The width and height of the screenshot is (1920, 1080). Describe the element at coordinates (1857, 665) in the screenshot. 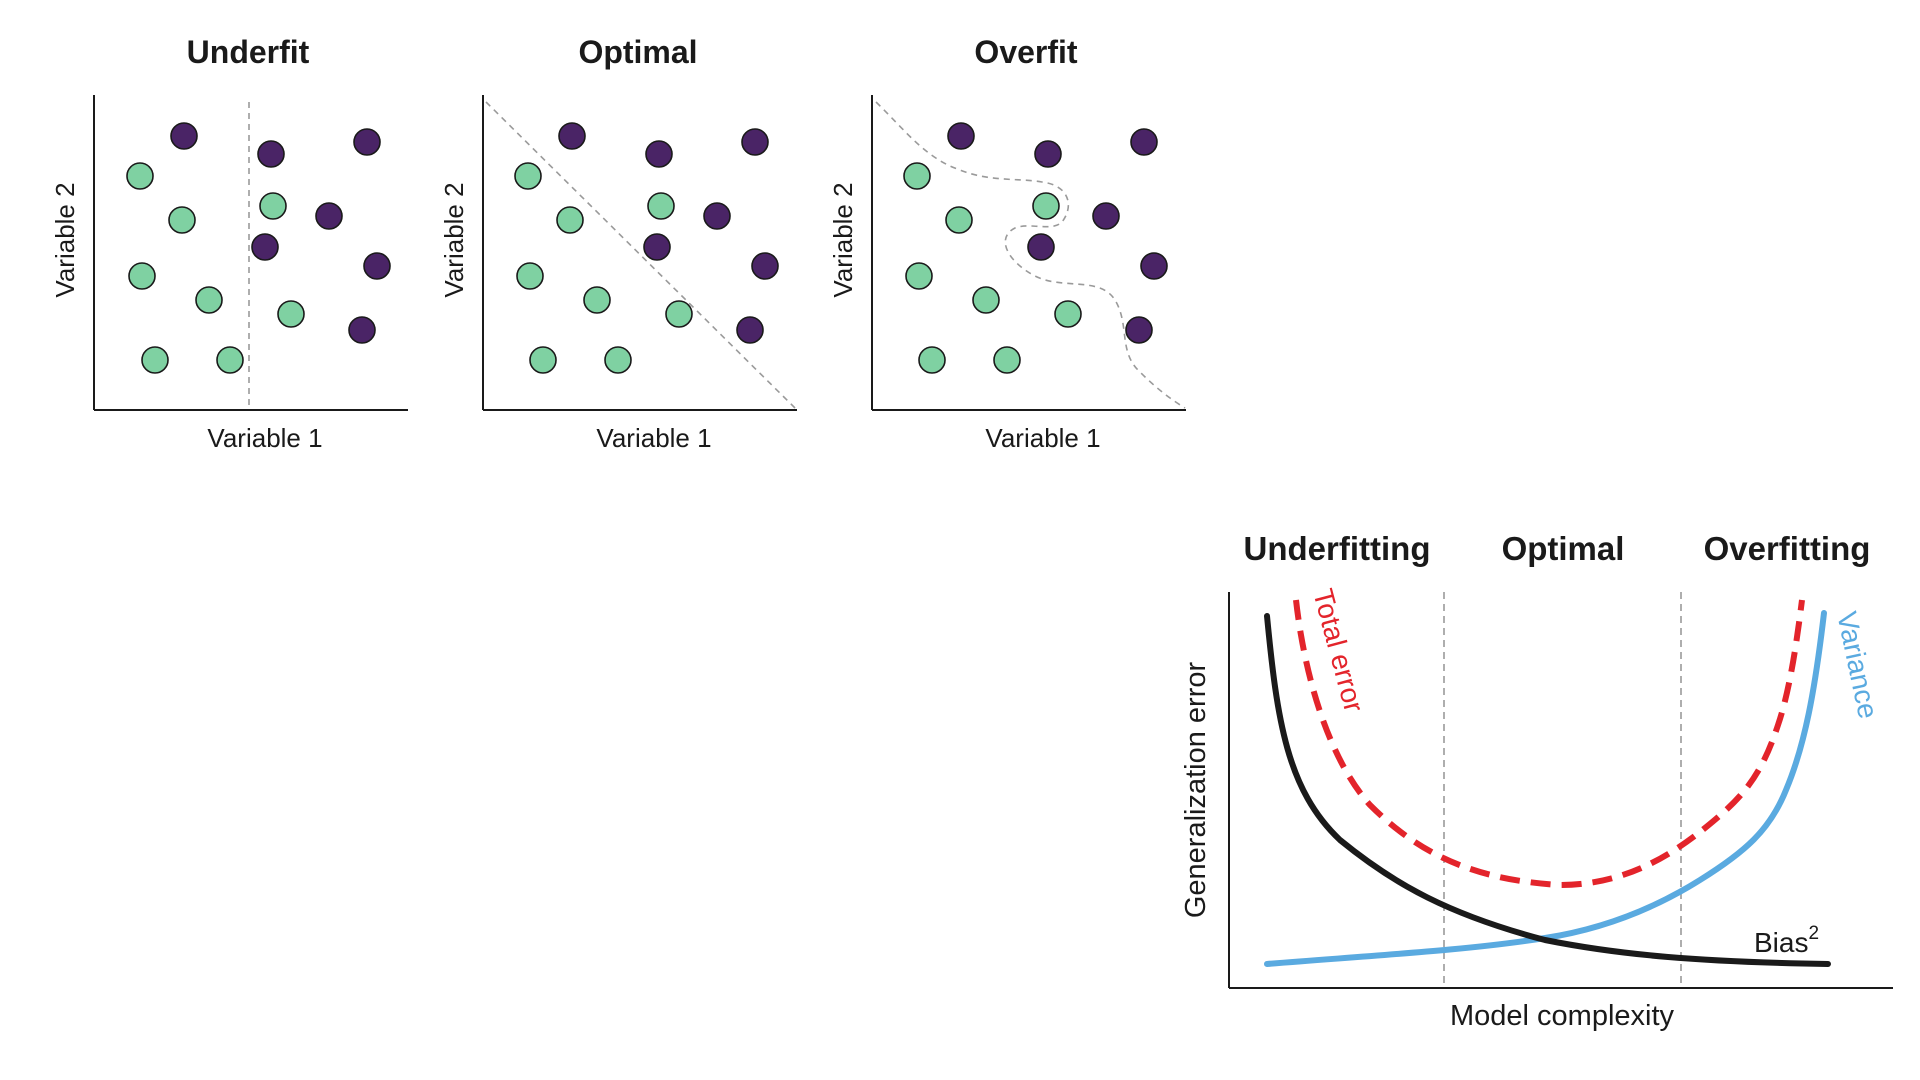

I see `variance-label: Variance` at that location.